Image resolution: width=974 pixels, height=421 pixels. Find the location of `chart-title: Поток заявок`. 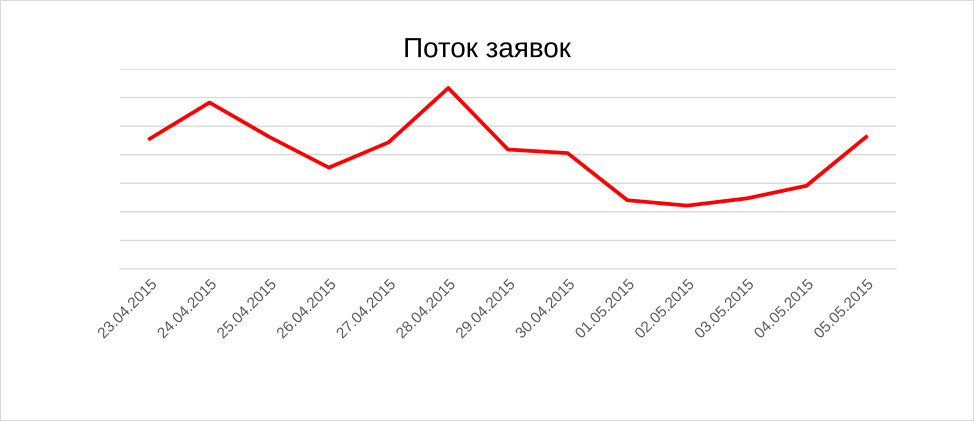

chart-title: Поток заявок is located at coordinates (488, 48).